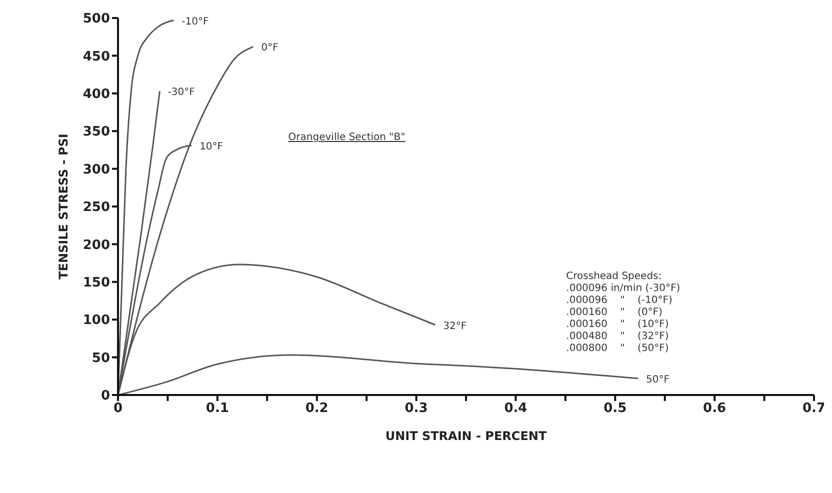 The width and height of the screenshot is (832, 493). Describe the element at coordinates (96, 245) in the screenshot. I see `y-tick-label: 200` at that location.